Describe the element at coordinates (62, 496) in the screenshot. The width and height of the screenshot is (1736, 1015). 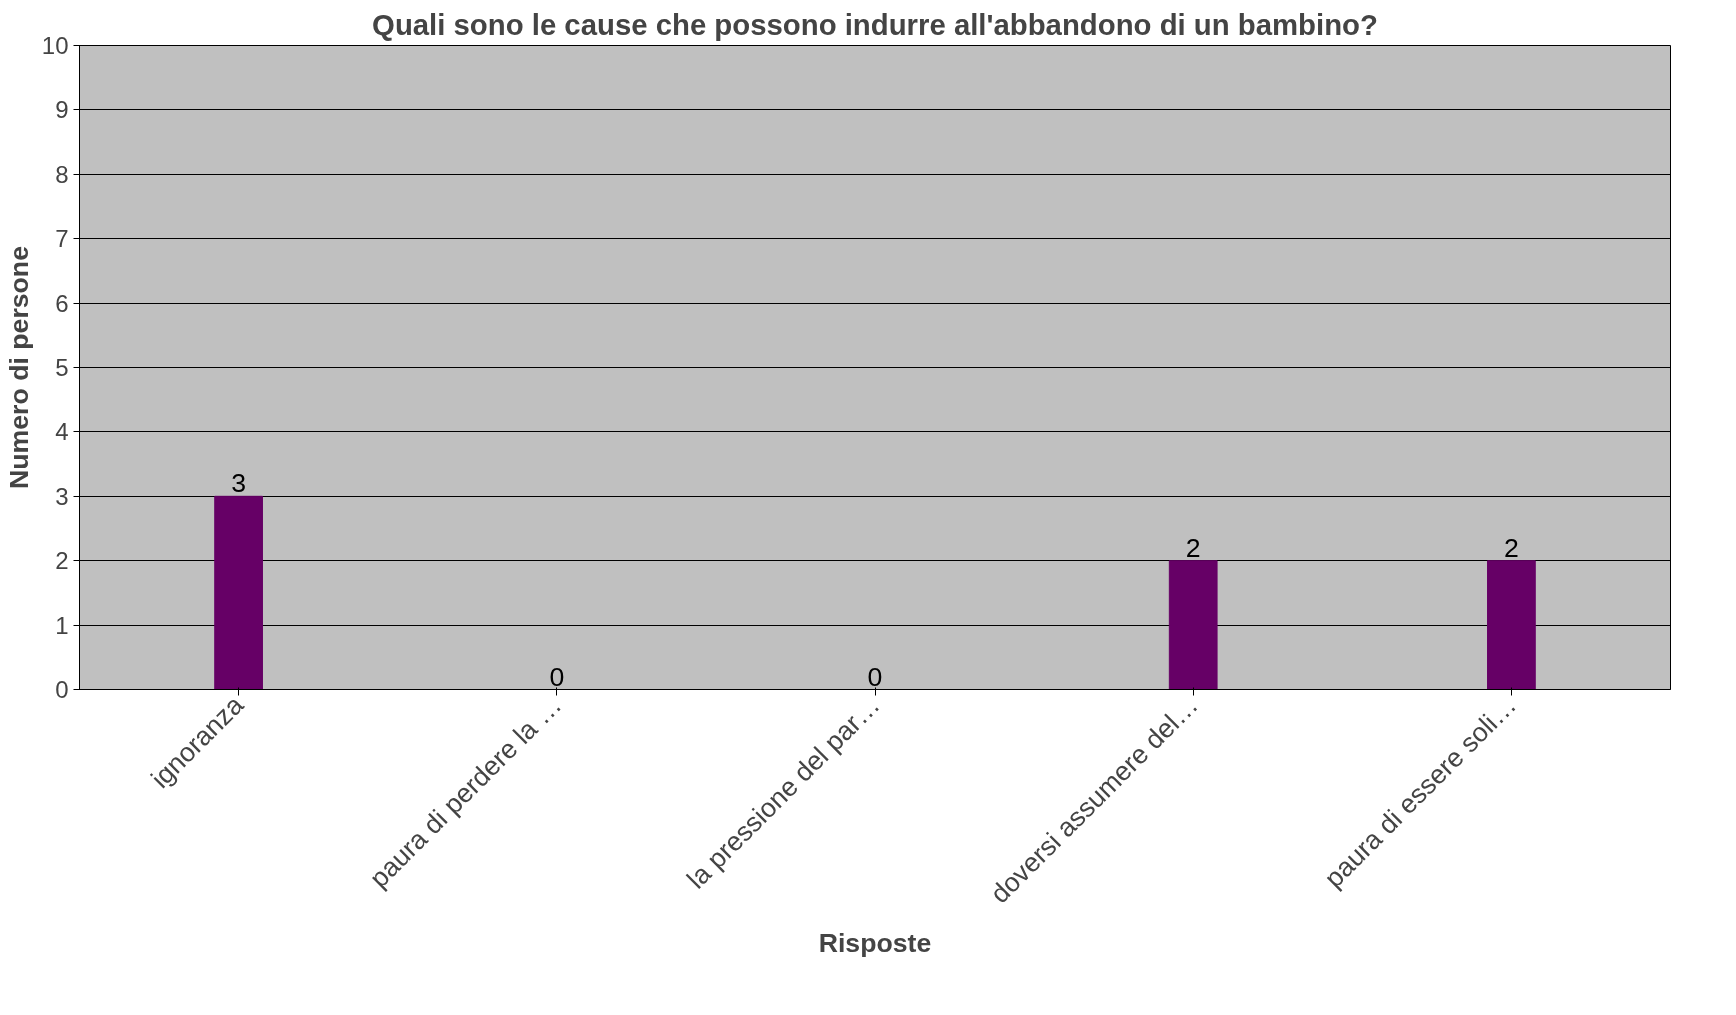
I see `y-tick-label: 3` at that location.